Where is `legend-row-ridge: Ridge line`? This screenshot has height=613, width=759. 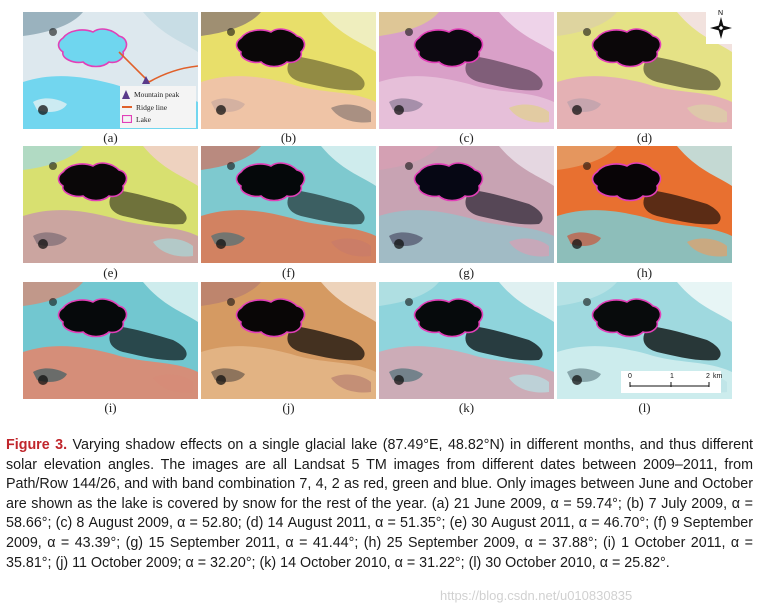 legend-row-ridge: Ridge line is located at coordinates (144, 107).